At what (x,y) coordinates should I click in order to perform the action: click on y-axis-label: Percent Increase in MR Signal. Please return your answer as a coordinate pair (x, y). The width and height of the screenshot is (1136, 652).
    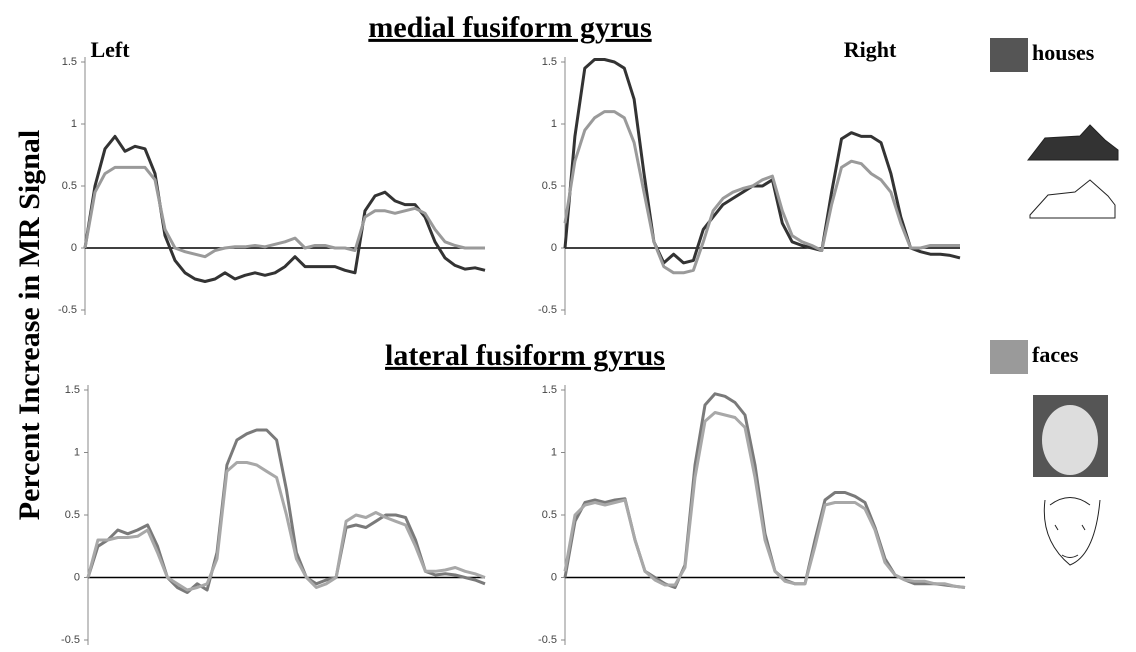
    Looking at the image, I should click on (29, 325).